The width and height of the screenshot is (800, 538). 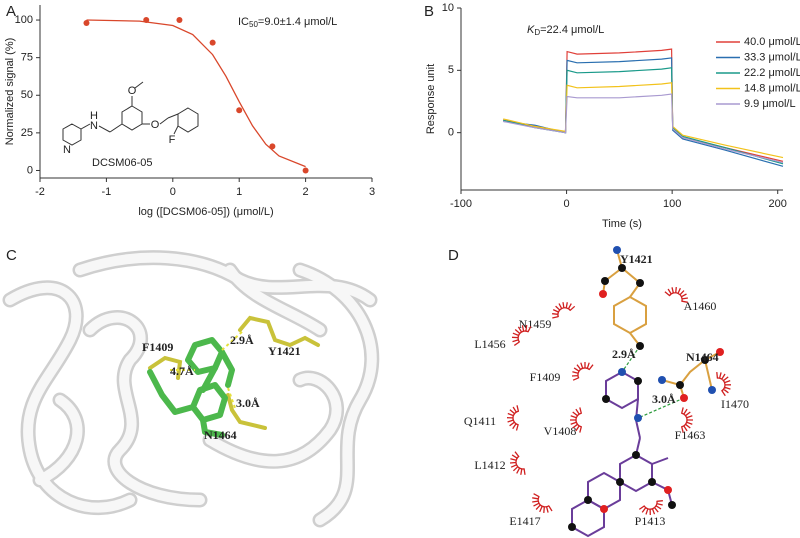 I want to click on x-tick-label: -100, so click(x=461, y=204).